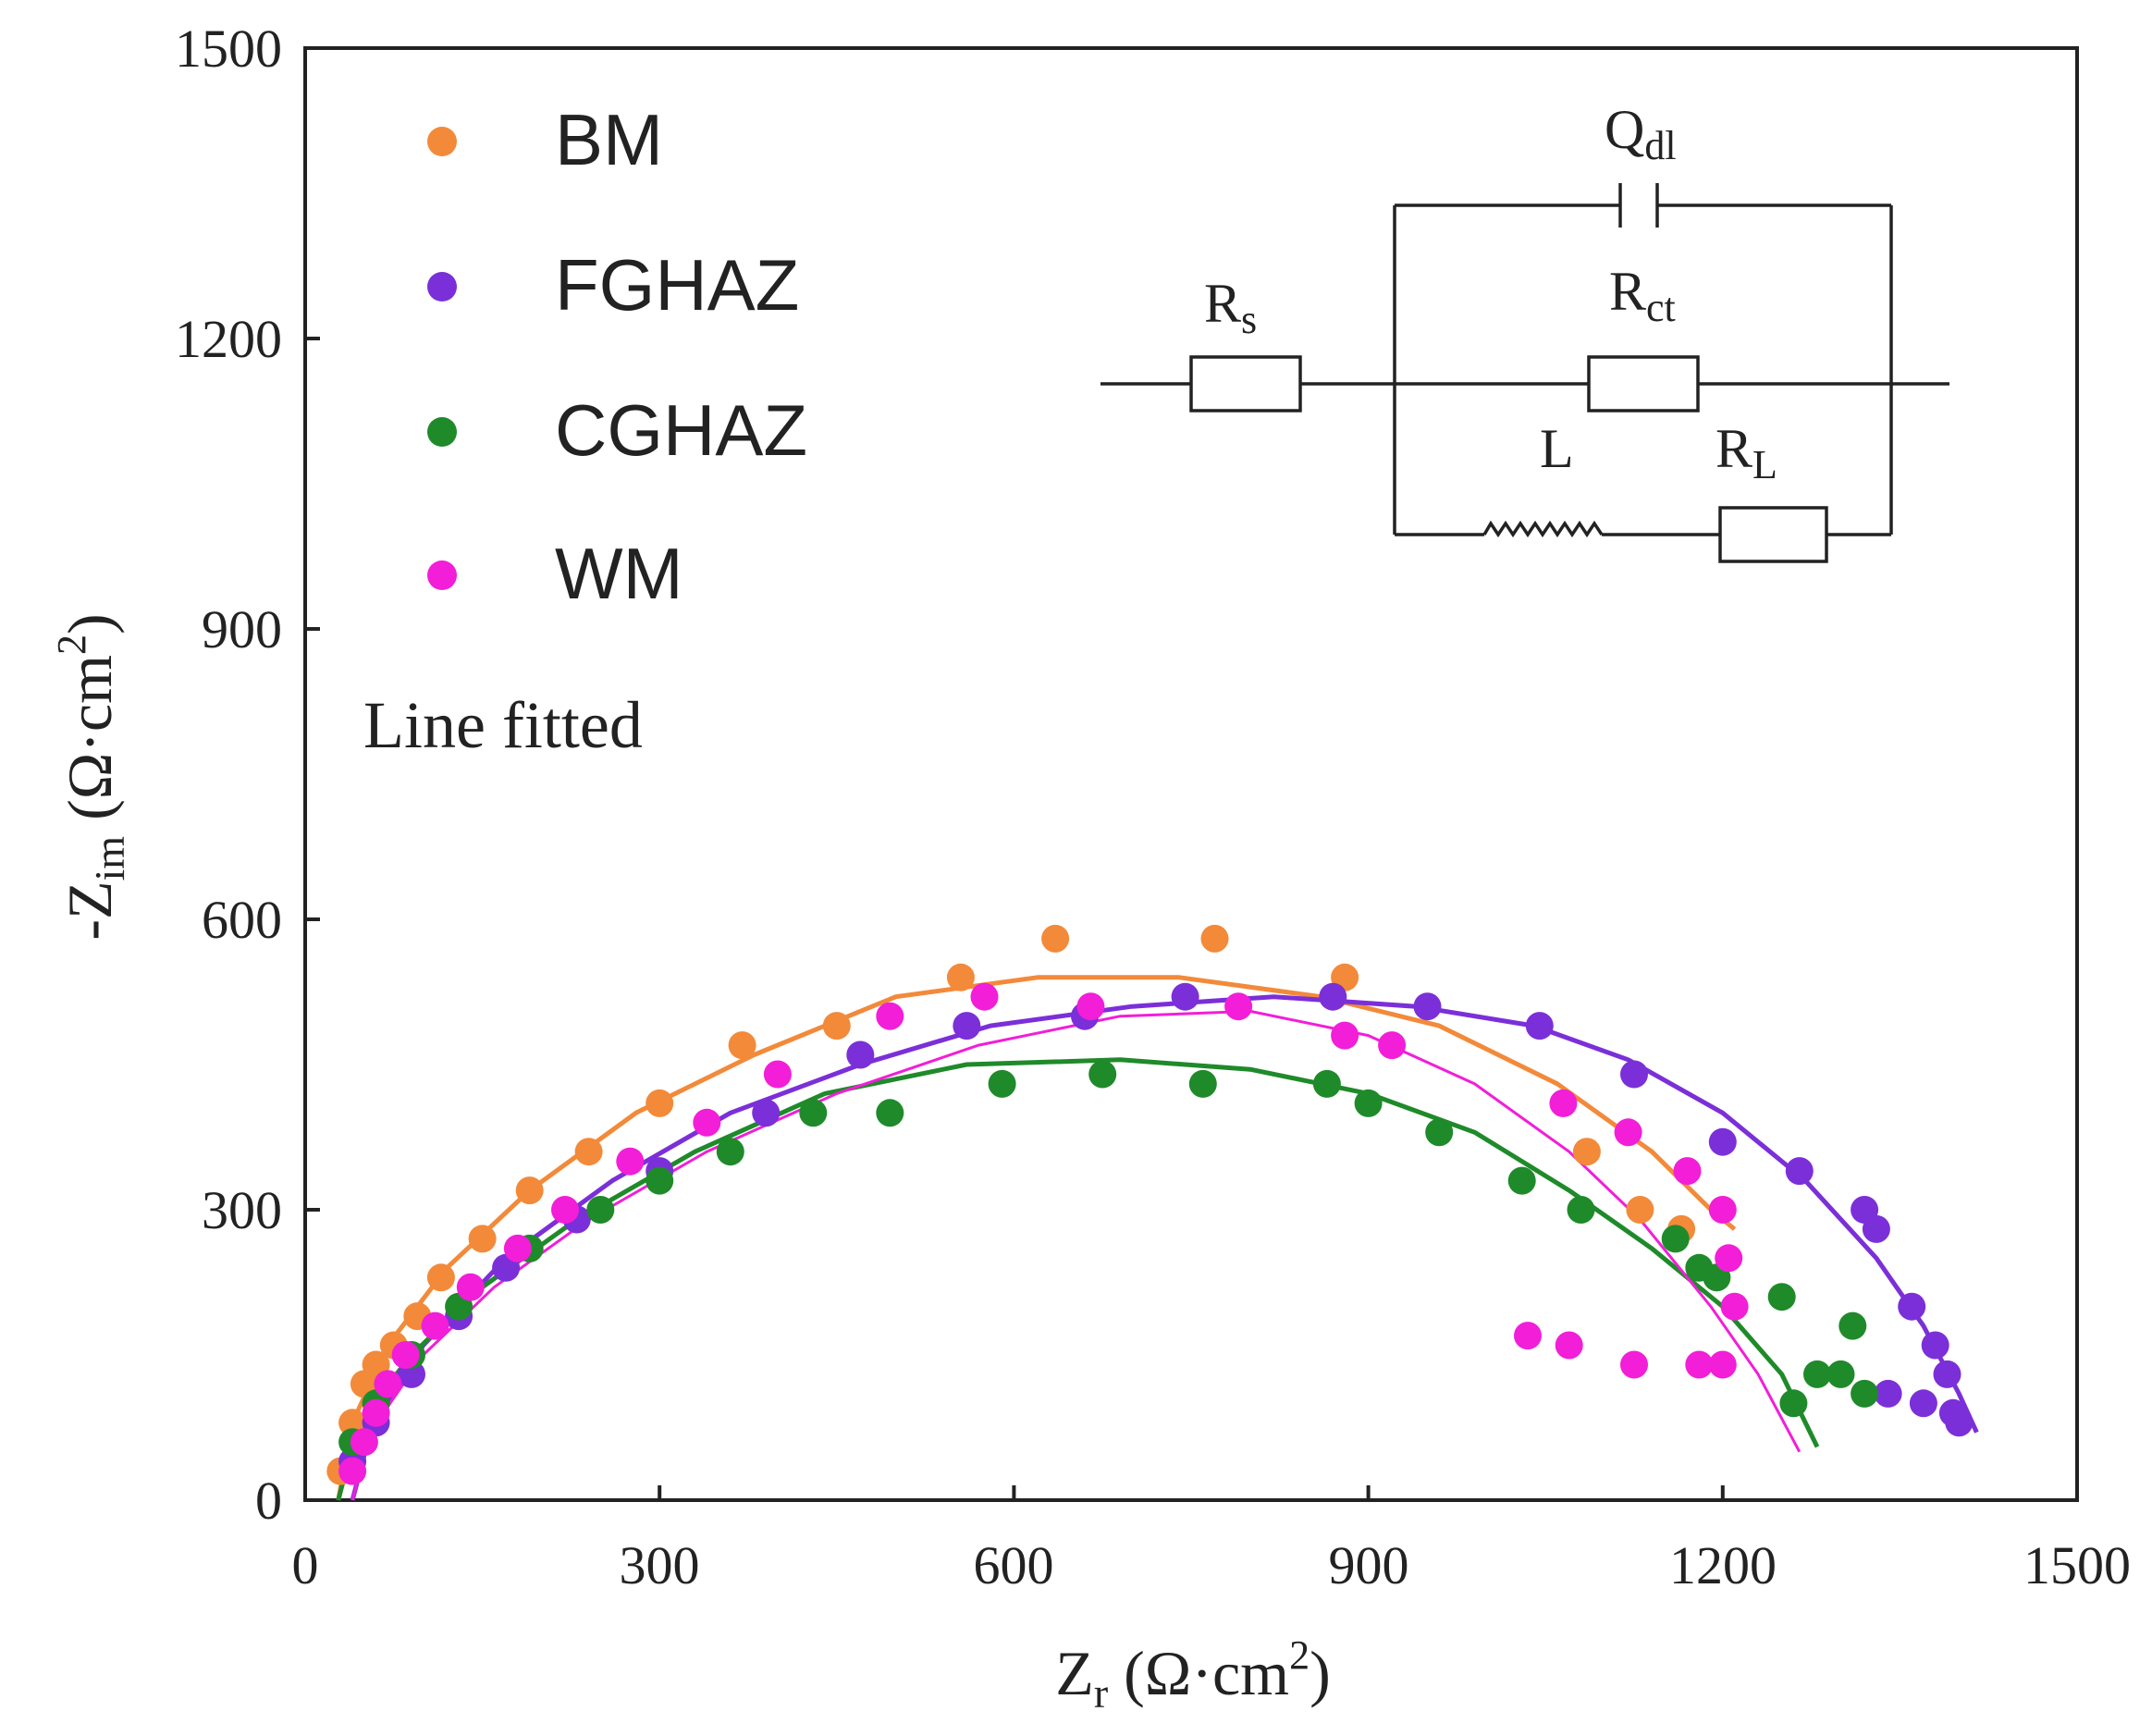  Describe the element at coordinates (1773, 534) in the screenshot. I see `resistor-rl` at that location.